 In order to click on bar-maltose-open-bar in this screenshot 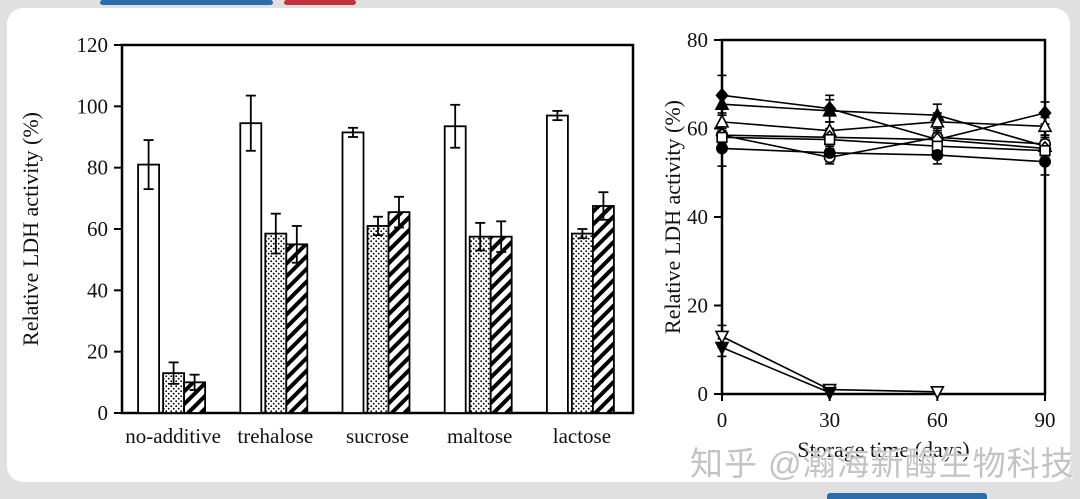, I will do `click(455, 269)`.